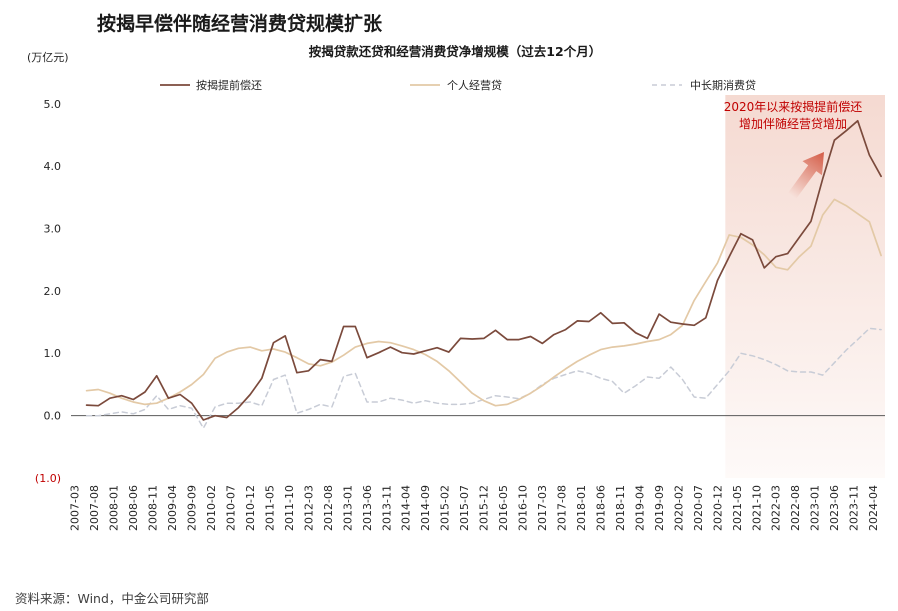  Describe the element at coordinates (834, 508) in the screenshot. I see `x-tick-label: 2023-06` at that location.